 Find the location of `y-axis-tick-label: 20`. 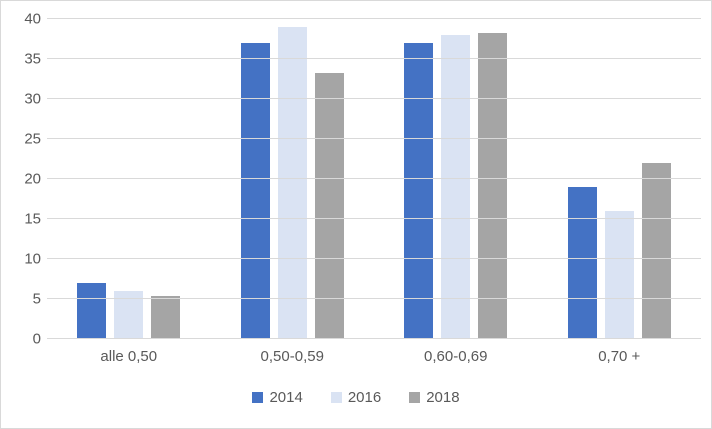

y-axis-tick-label: 20 is located at coordinates (32, 179).